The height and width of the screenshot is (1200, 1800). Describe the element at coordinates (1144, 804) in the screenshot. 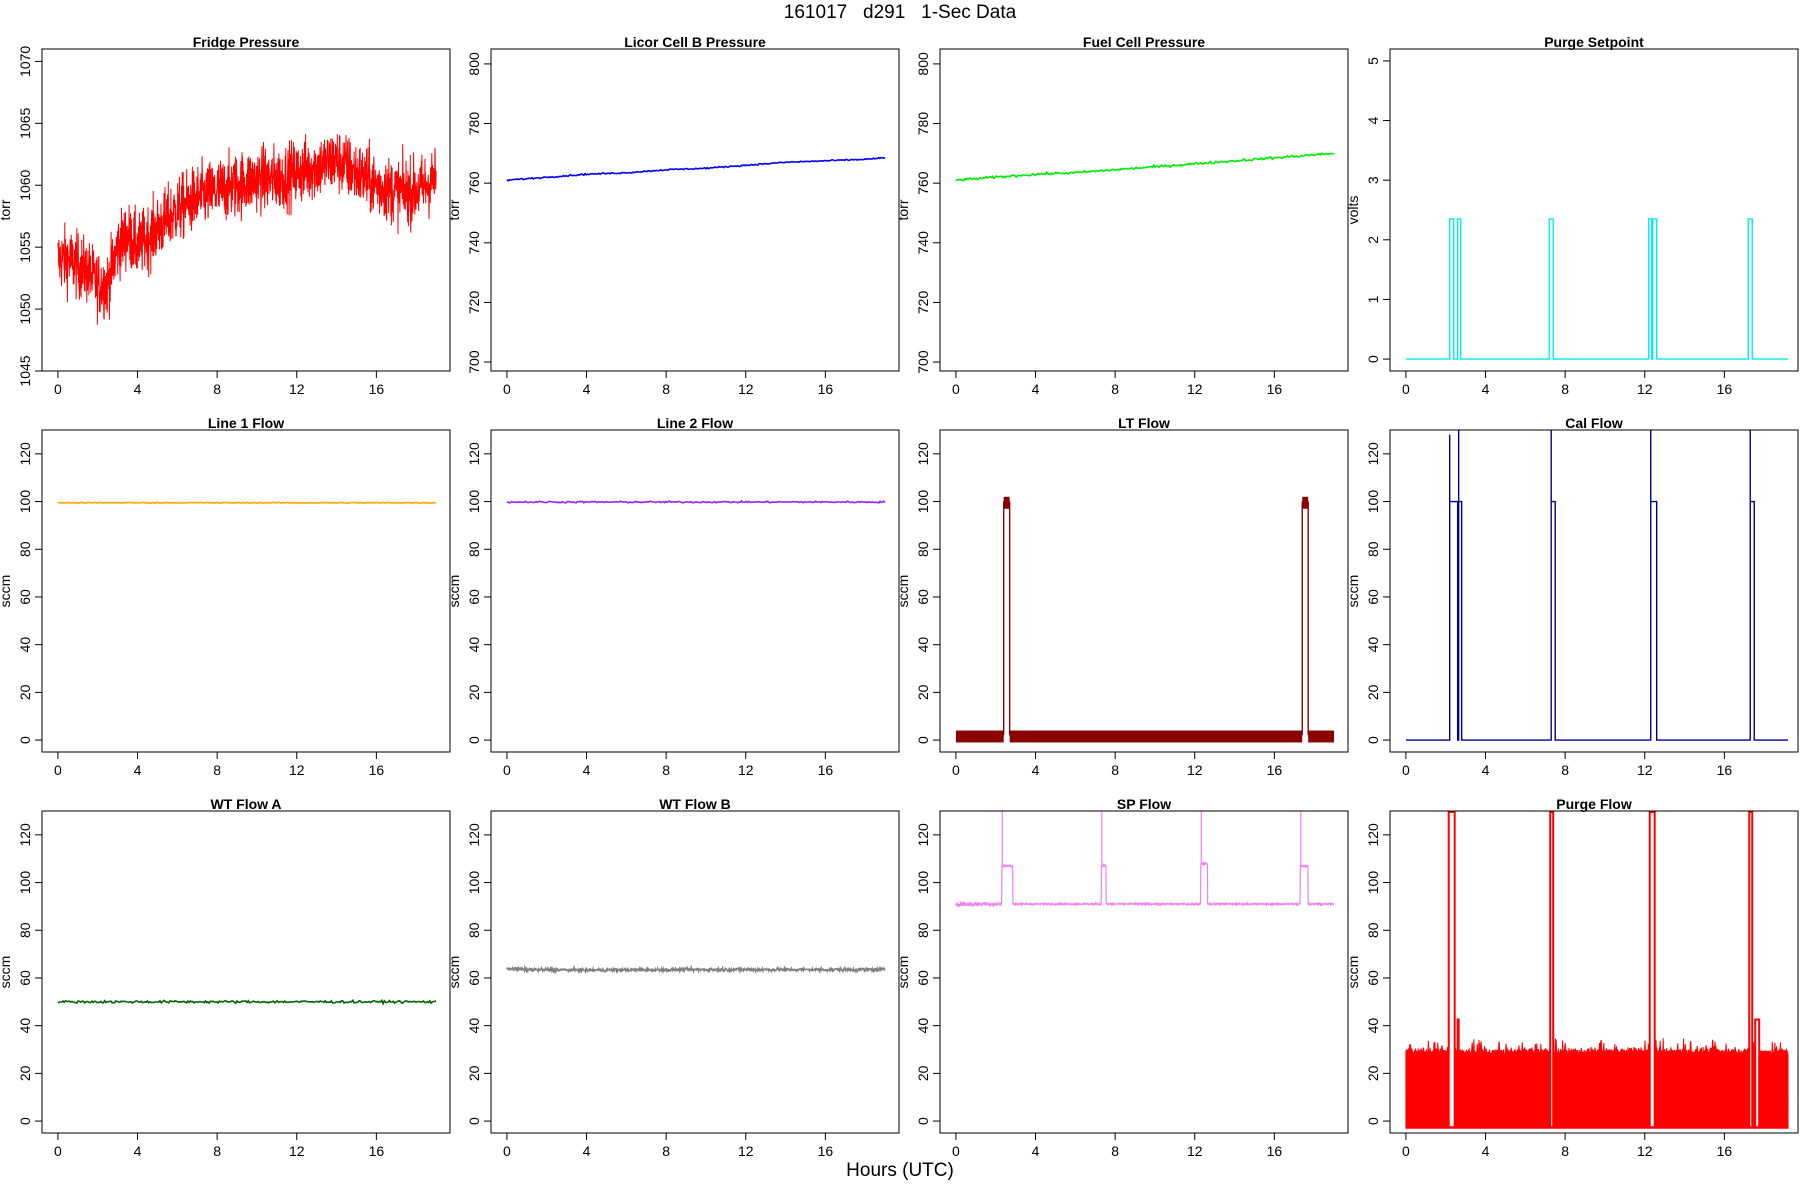

I see `panel-title: SP Flow` at that location.